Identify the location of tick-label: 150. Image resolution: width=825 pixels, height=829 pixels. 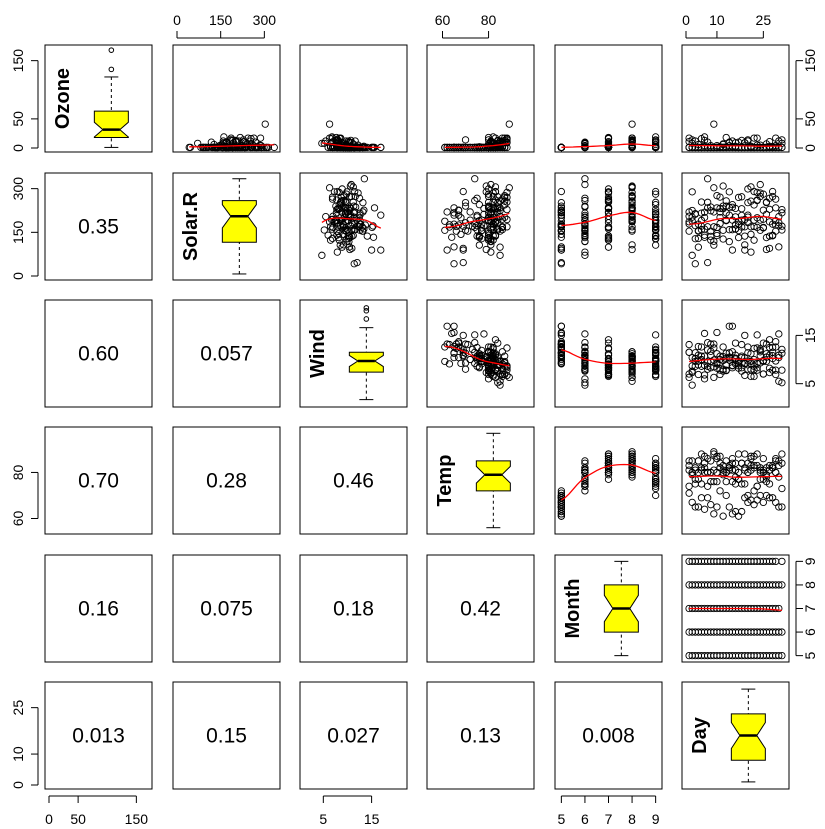
(221, 20).